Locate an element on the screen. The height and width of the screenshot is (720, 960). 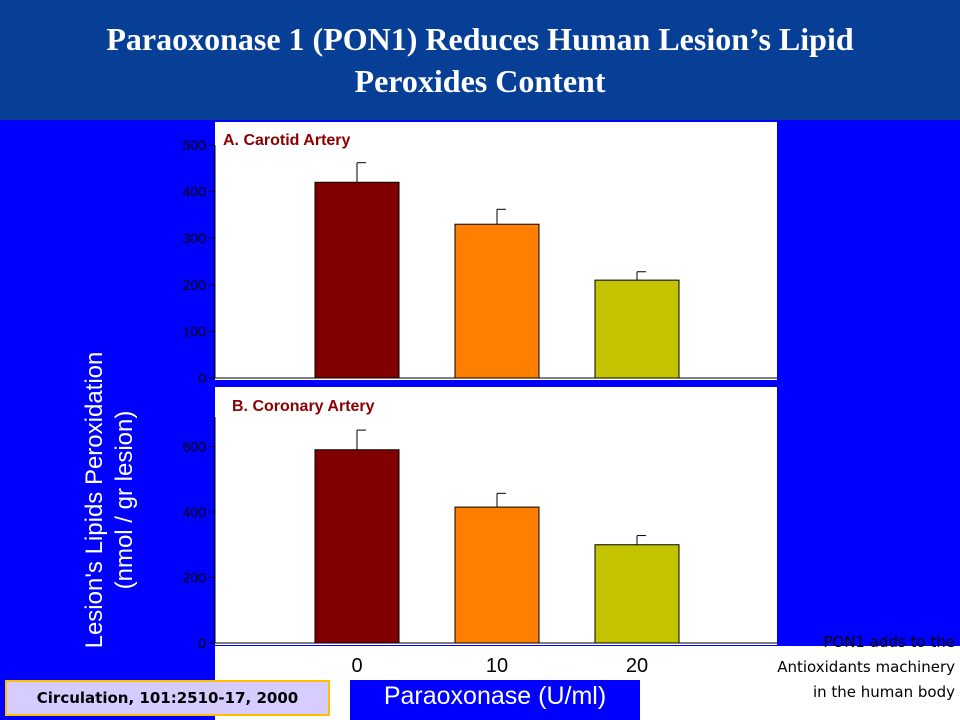
panel-1-y-tick-label: 200 is located at coordinates (195, 285).